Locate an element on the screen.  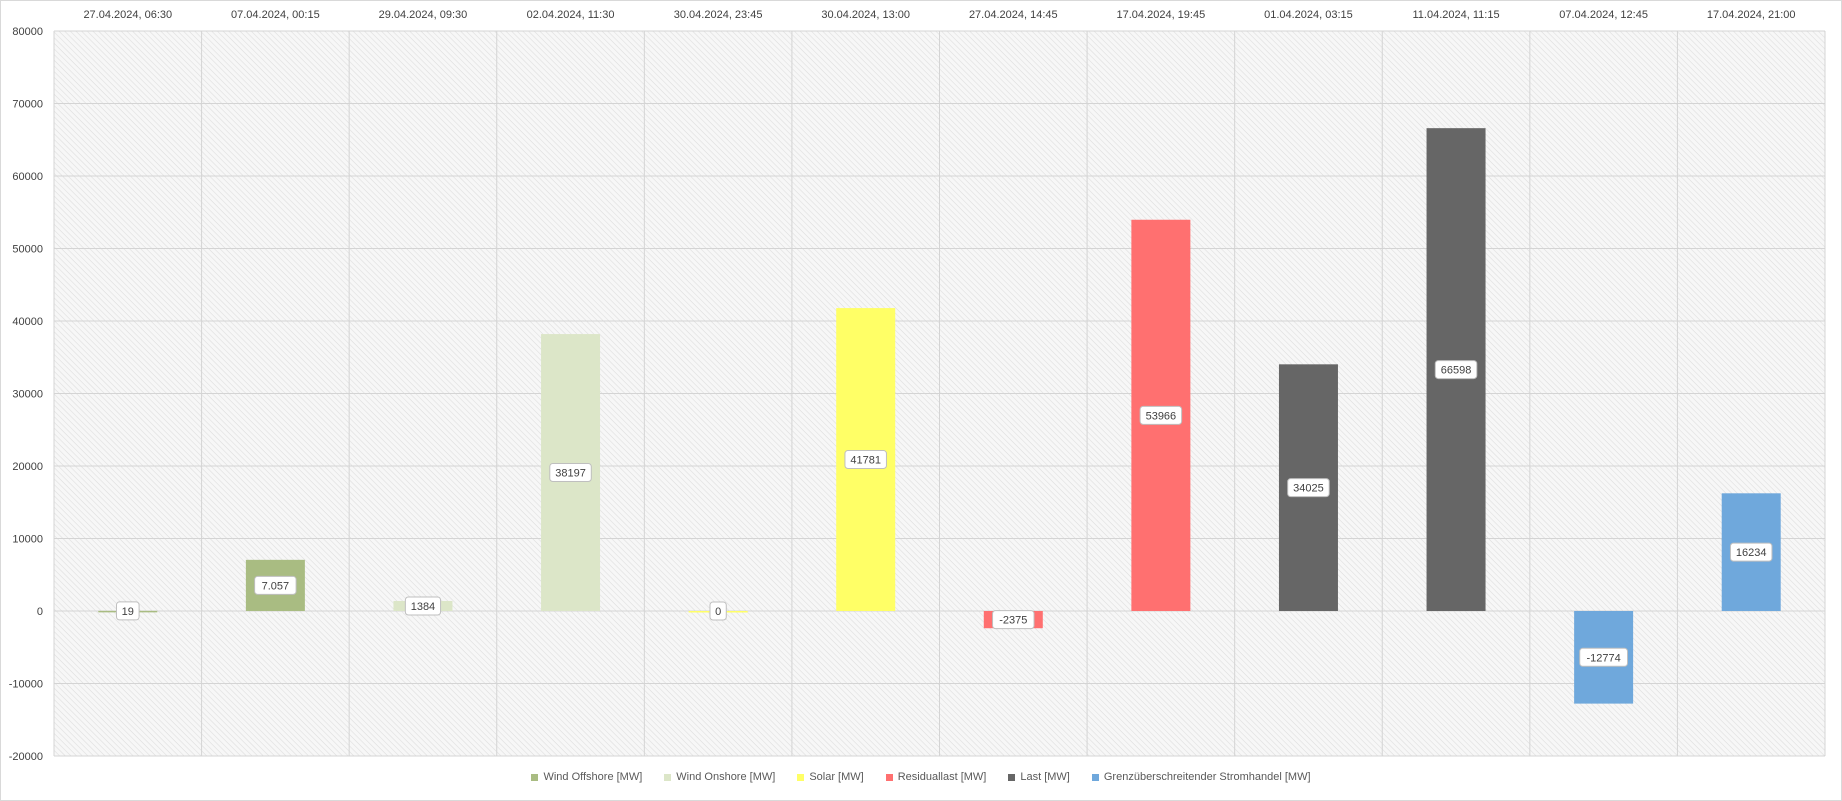
legend-item: Wind Offshore [MW] is located at coordinates (586, 777).